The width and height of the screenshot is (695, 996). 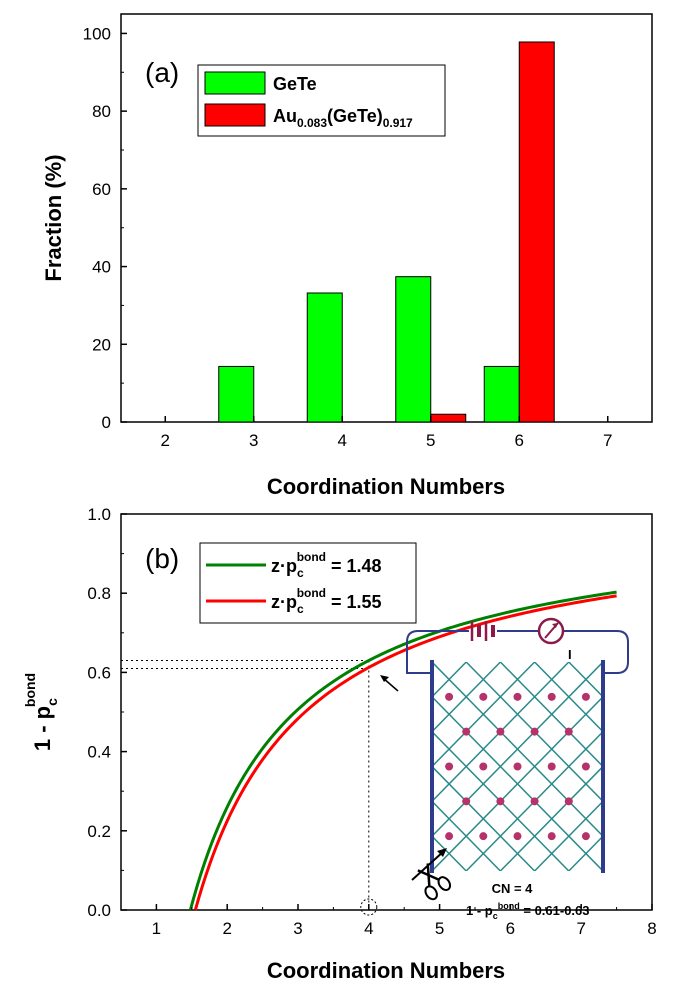 I want to click on panel-b-legend-box, so click(x=308, y=583).